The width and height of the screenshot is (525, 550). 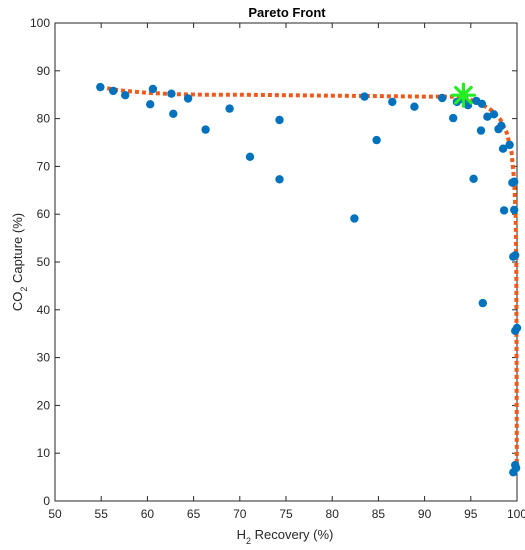 What do you see at coordinates (333, 514) in the screenshot?
I see `x-tick-label: 80` at bounding box center [333, 514].